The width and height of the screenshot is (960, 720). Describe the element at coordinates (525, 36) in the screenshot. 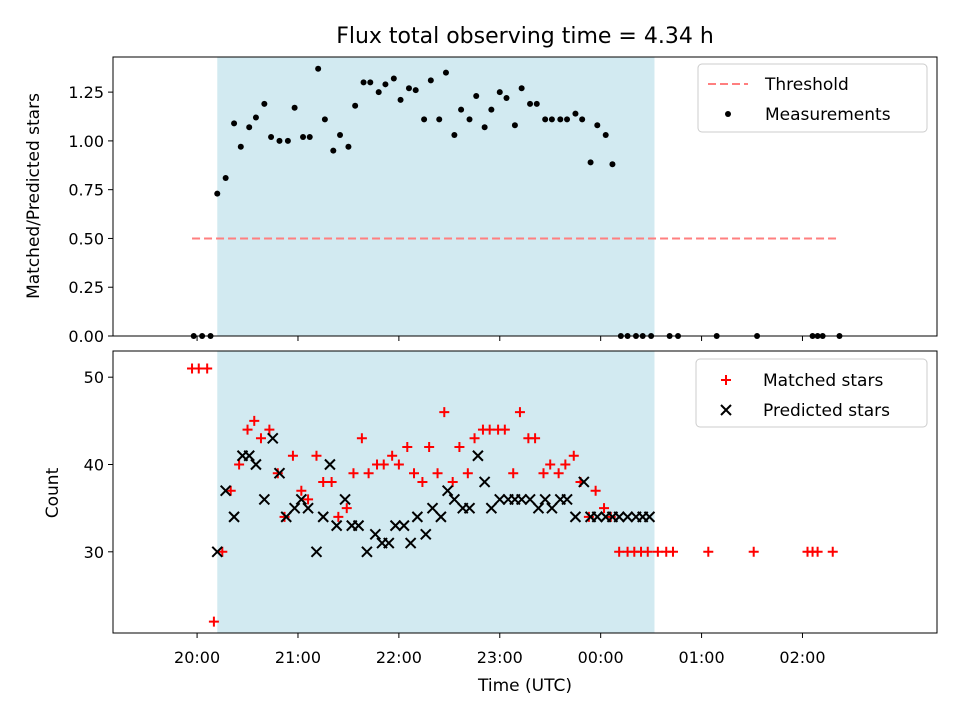

I see `chart-title: Flux total observing time = 4.34 h` at that location.